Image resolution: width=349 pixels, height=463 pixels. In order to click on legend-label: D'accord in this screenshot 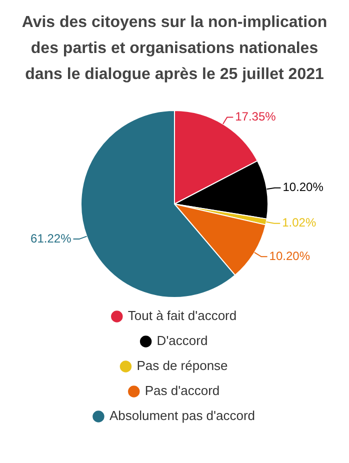, I will do `click(182, 340)`.